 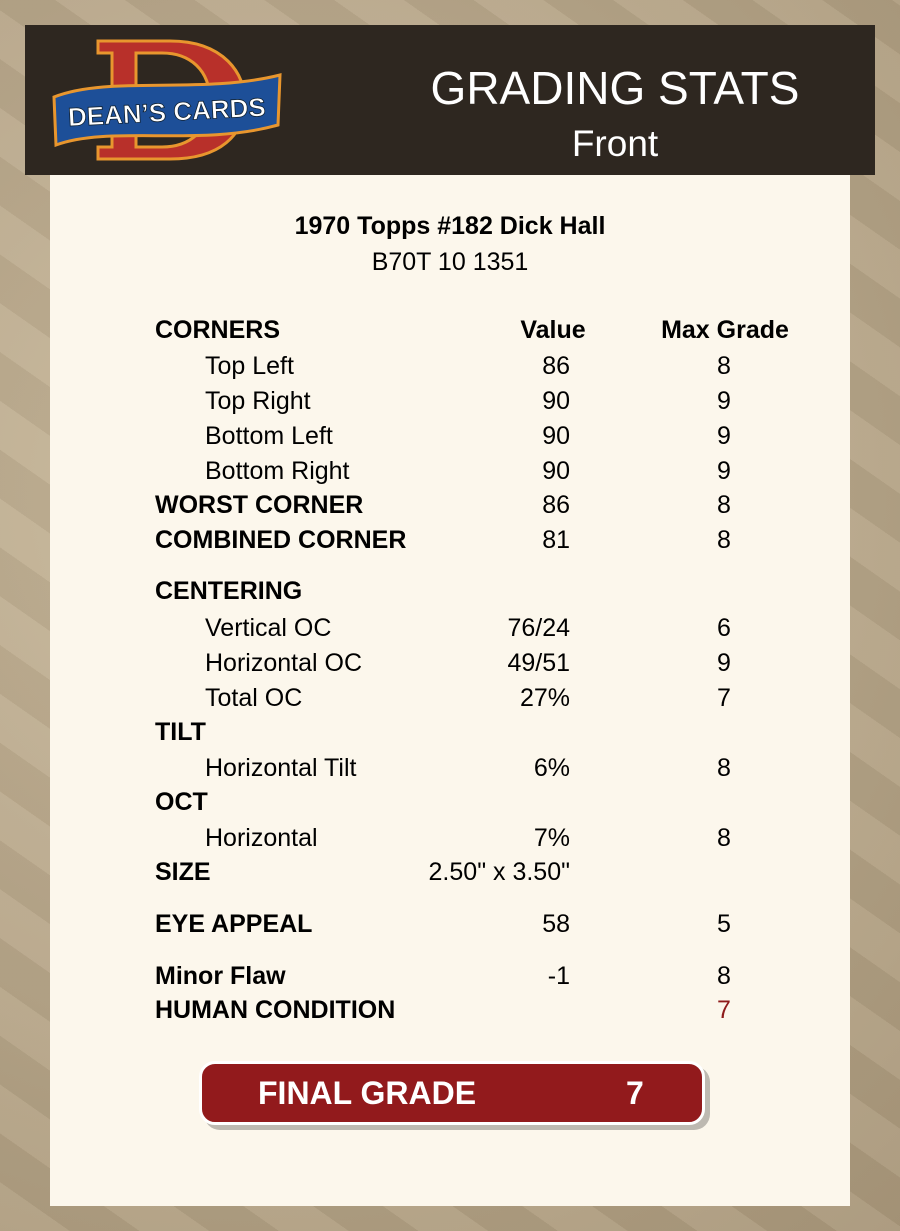 I want to click on stat-value: 2.50" x 3.50", so click(x=499, y=872).